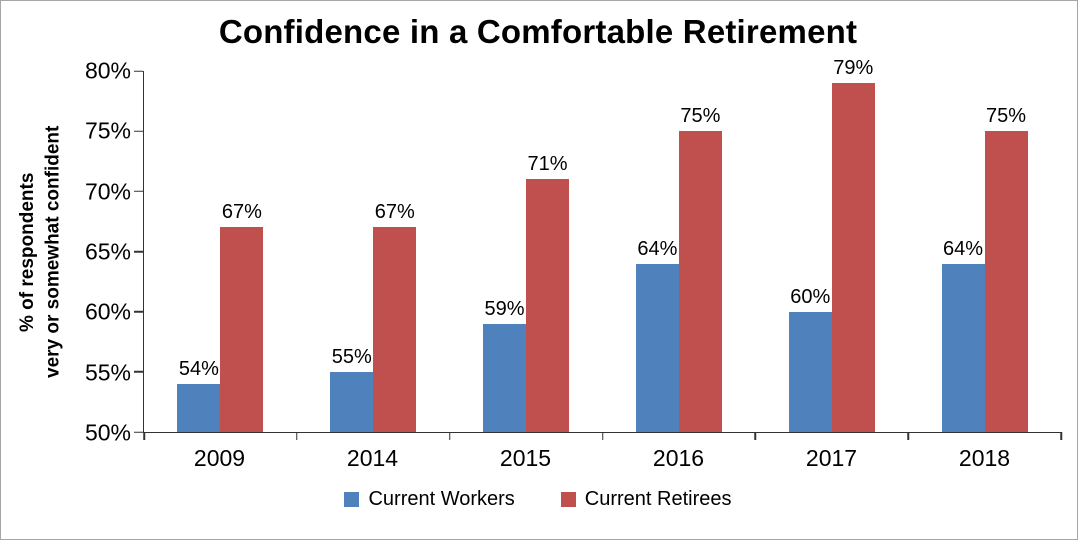  Describe the element at coordinates (107, 372) in the screenshot. I see `y-tick-label: 55%` at that location.